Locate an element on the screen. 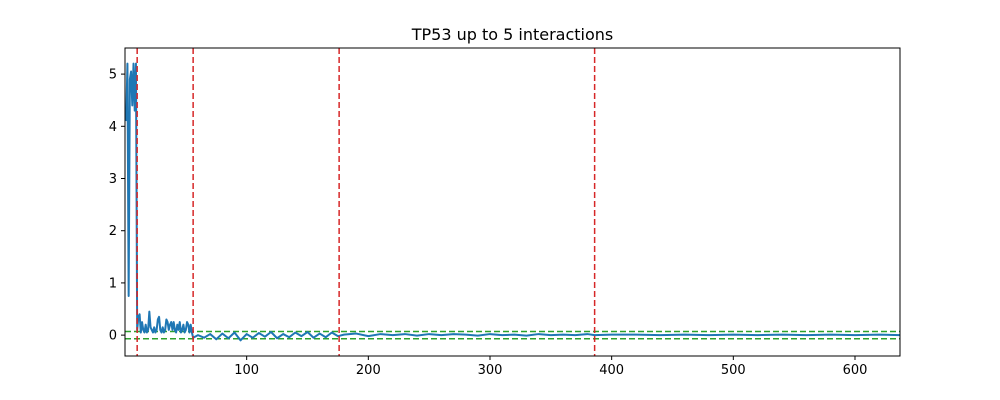 The width and height of the screenshot is (1000, 400). y-tick-label: 0 is located at coordinates (113, 336).